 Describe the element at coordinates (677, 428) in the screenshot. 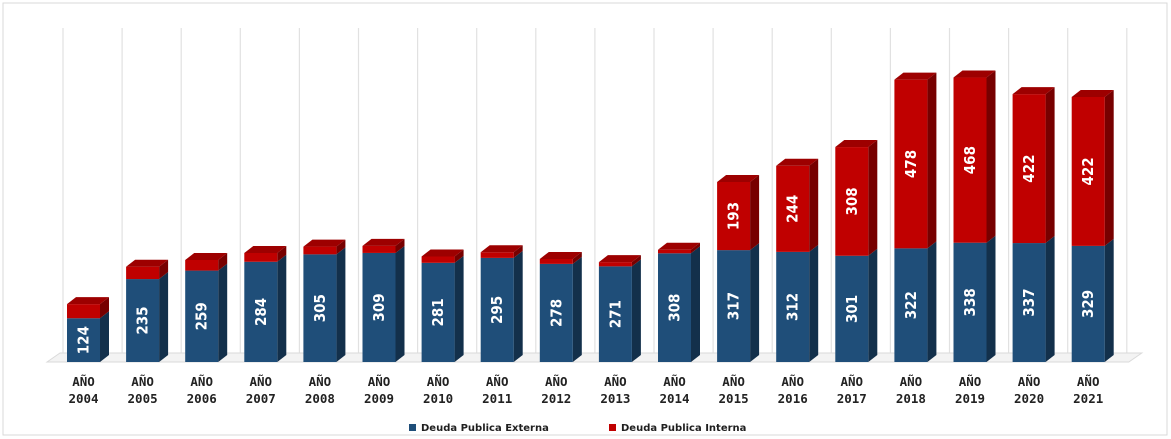

I see `legend-item: Deuda Publica Interna` at that location.